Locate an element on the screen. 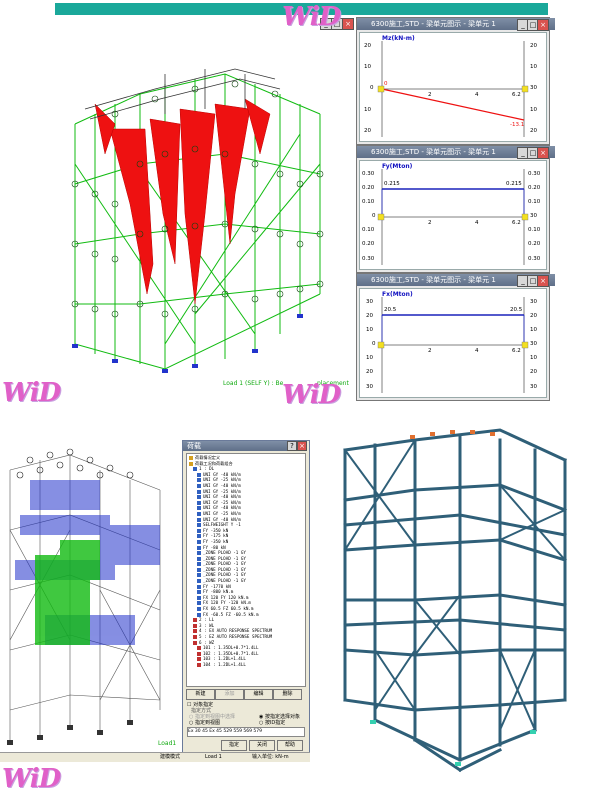  tree-row-label: 1 : DL is located at coordinates (207, 469).